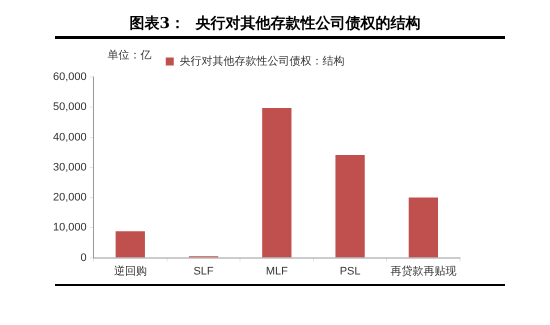 This screenshot has width=550, height=325. Describe the element at coordinates (277, 271) in the screenshot. I see `x-tick-label: MLF` at that location.